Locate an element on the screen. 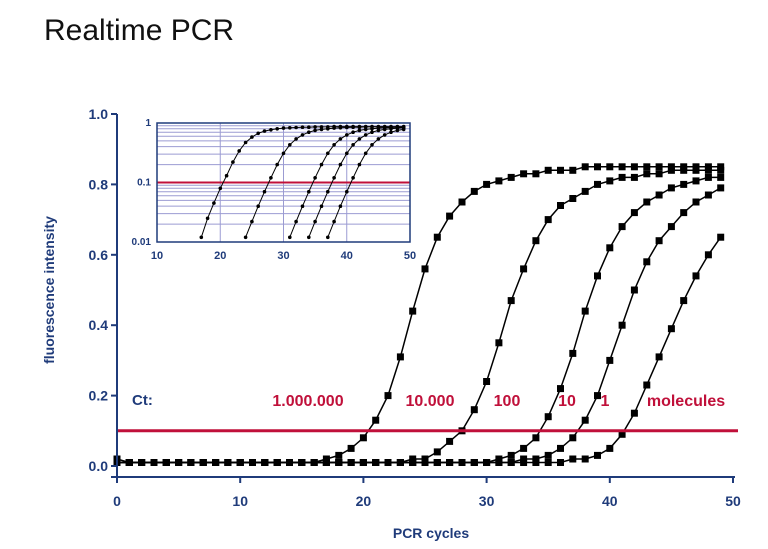 Image resolution: width=768 pixels, height=549 pixels. y-tick-label: 0.2 is located at coordinates (99, 396).